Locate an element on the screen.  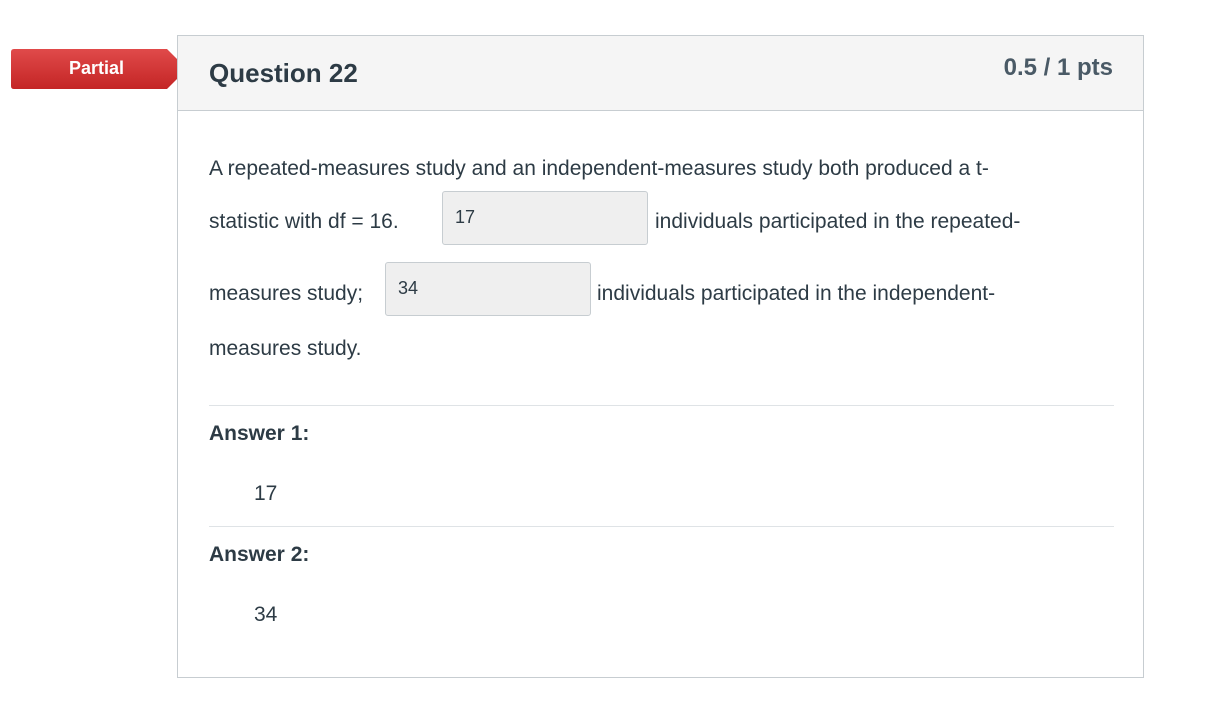
answer-2-label: Answer 2: is located at coordinates (259, 554).